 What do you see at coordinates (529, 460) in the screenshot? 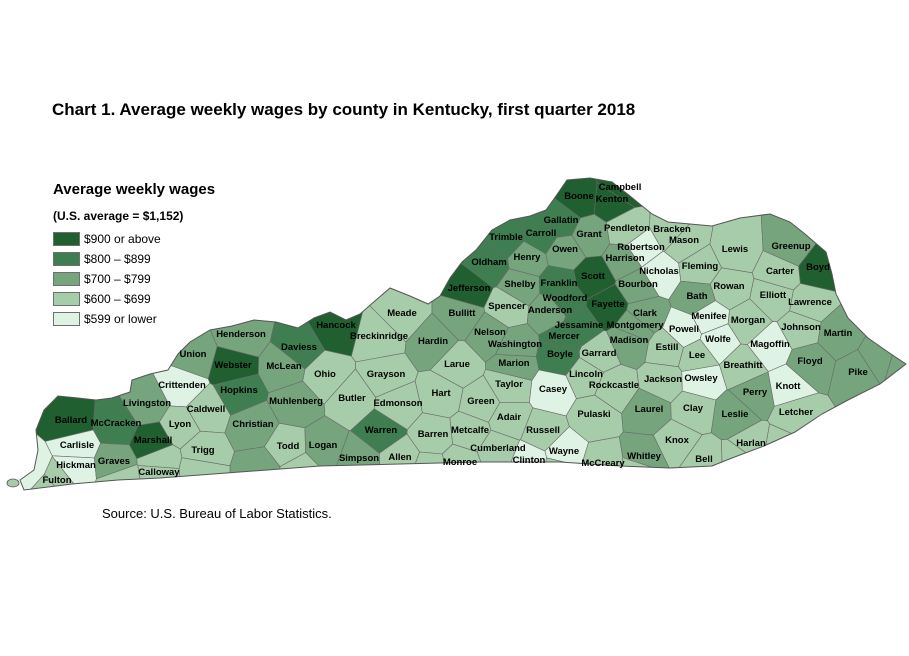
I see `county-label-clinton: Clinton` at bounding box center [529, 460].